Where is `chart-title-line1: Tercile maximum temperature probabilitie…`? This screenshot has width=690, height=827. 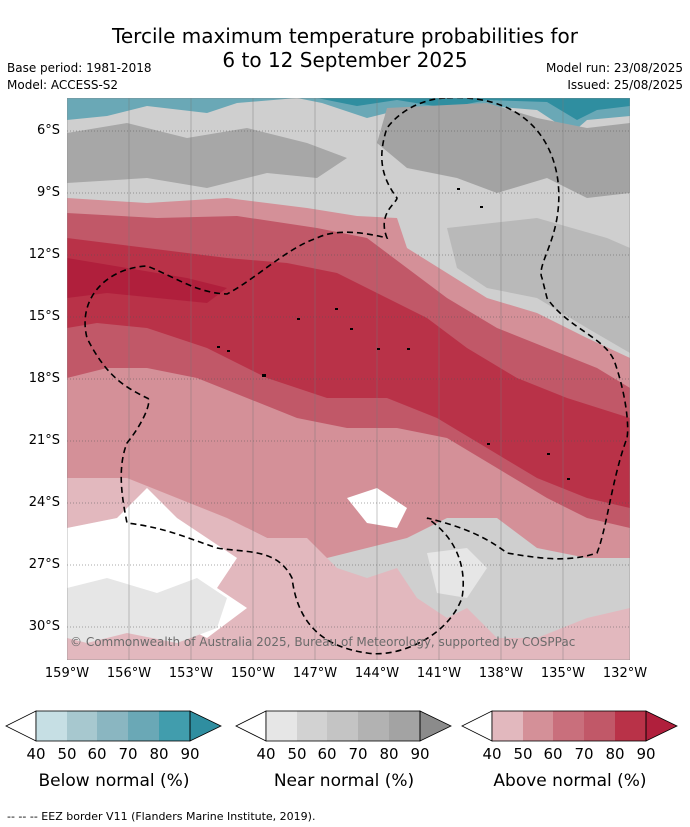 chart-title-line1: Tercile maximum temperature probabilitie… is located at coordinates (345, 36).